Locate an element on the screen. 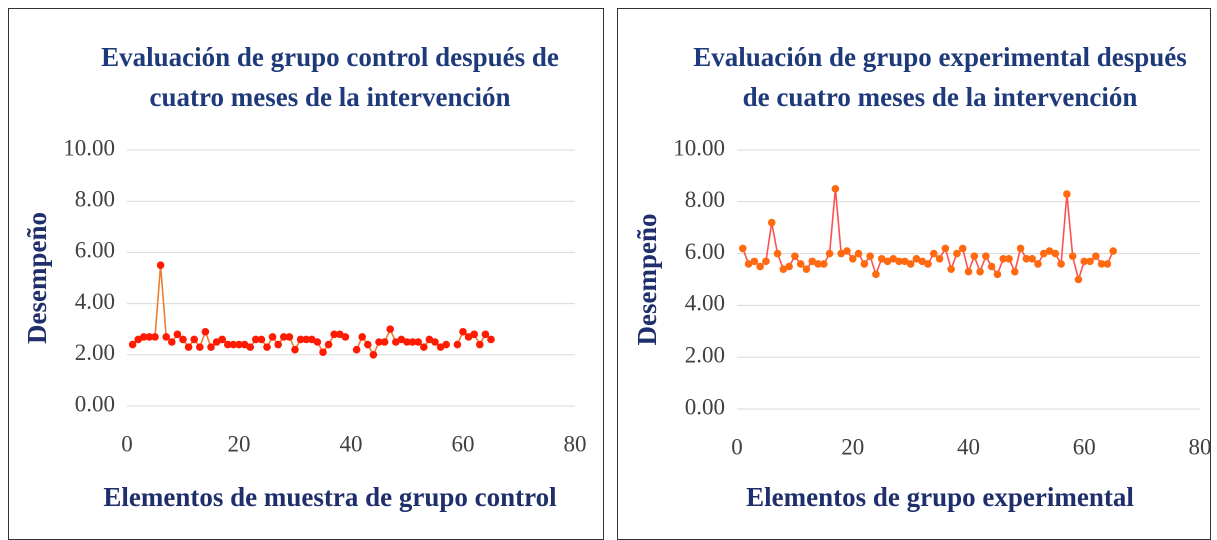 The image size is (1217, 540). x-axis-label: Elementos de grupo experimental is located at coordinates (940, 497).